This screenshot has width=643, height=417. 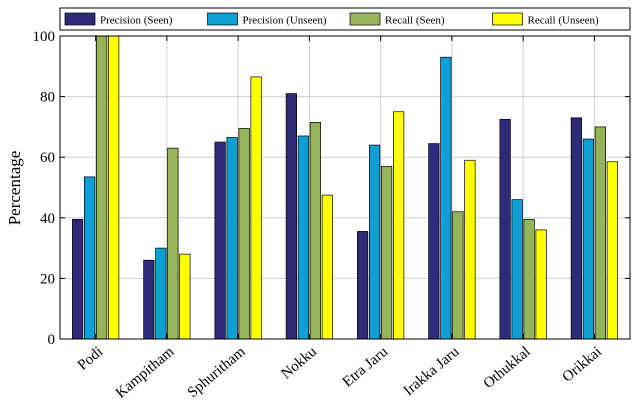 What do you see at coordinates (432, 371) in the screenshot?
I see `x-tick-label: Irakka Jaru` at bounding box center [432, 371].